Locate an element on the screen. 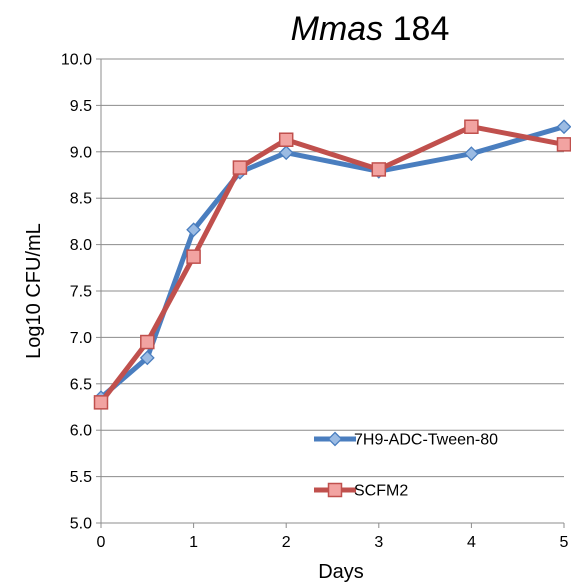  y-axis-label: Log10 CFU/mL is located at coordinates (34, 291).